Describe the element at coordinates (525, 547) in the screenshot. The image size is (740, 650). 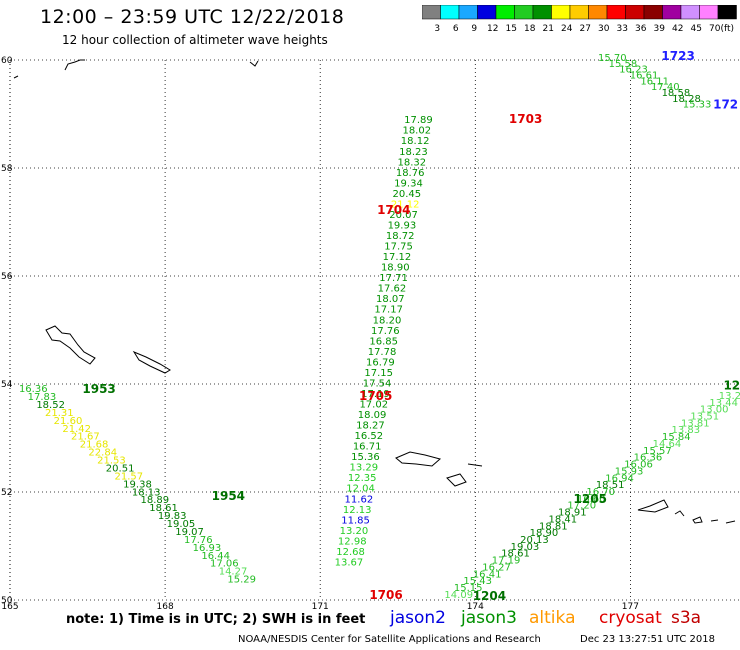
I see `wave-height-label: 19.03` at that location.